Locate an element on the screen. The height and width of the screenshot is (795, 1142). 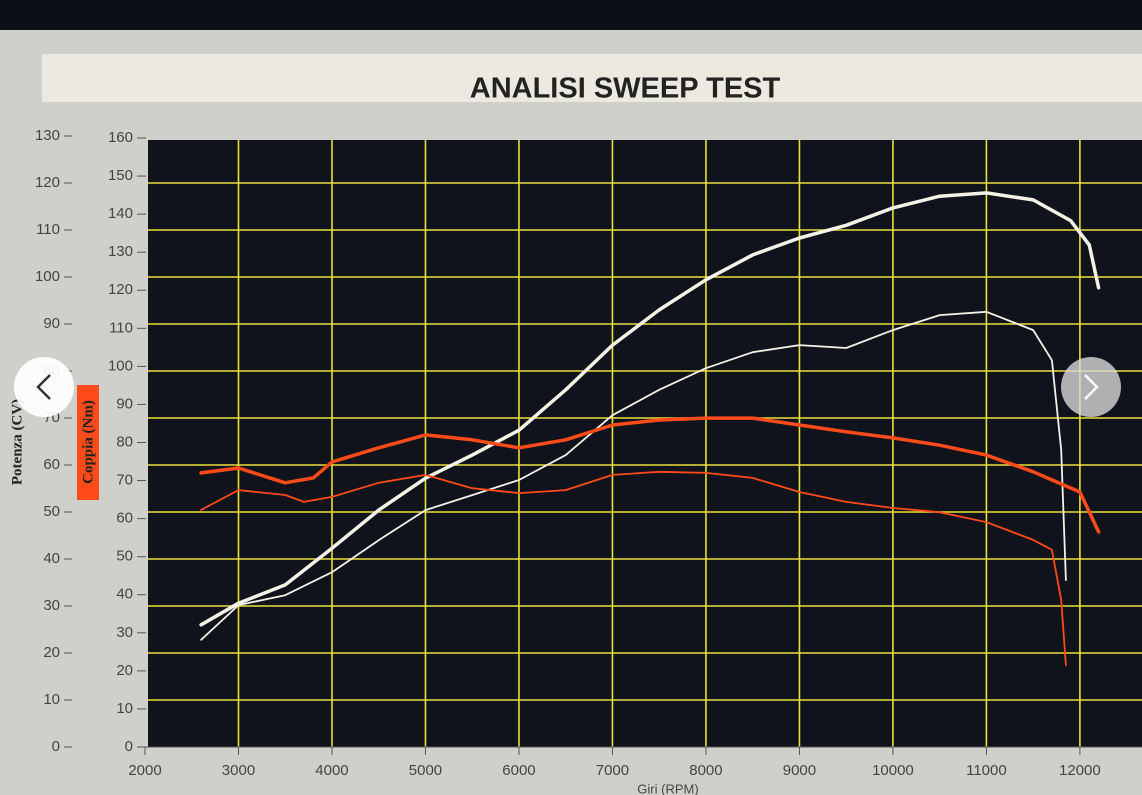
x-axis-label: Giri (RPM) is located at coordinates (667, 788).